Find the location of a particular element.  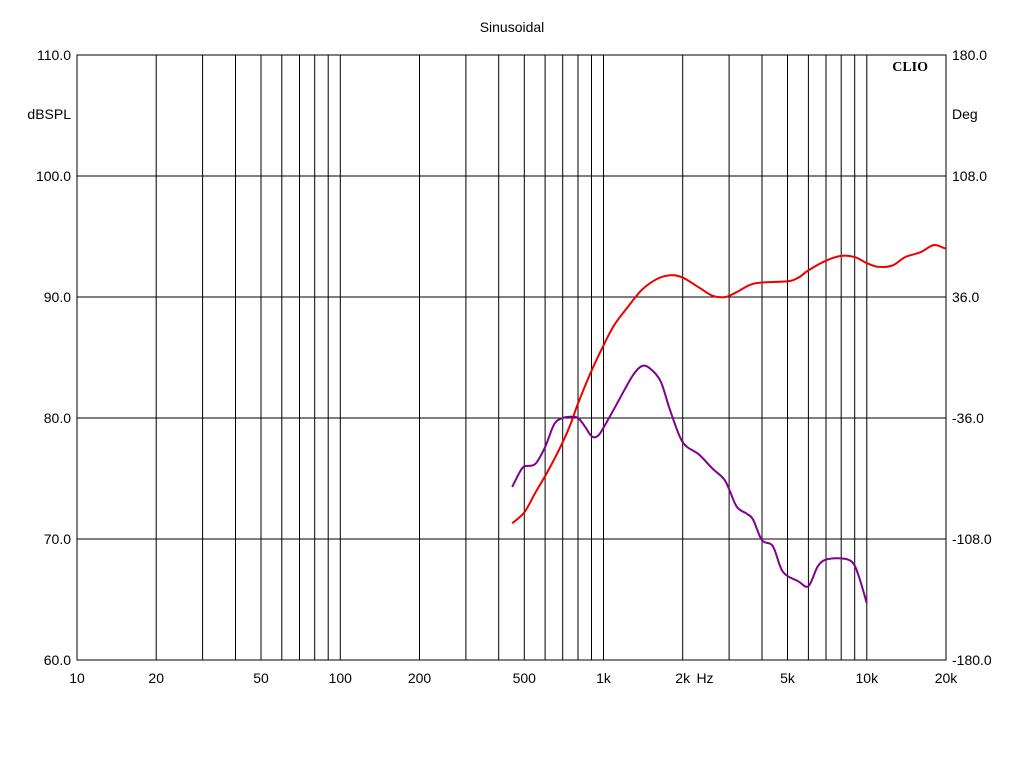

x-tick-label: 20 is located at coordinates (156, 678).